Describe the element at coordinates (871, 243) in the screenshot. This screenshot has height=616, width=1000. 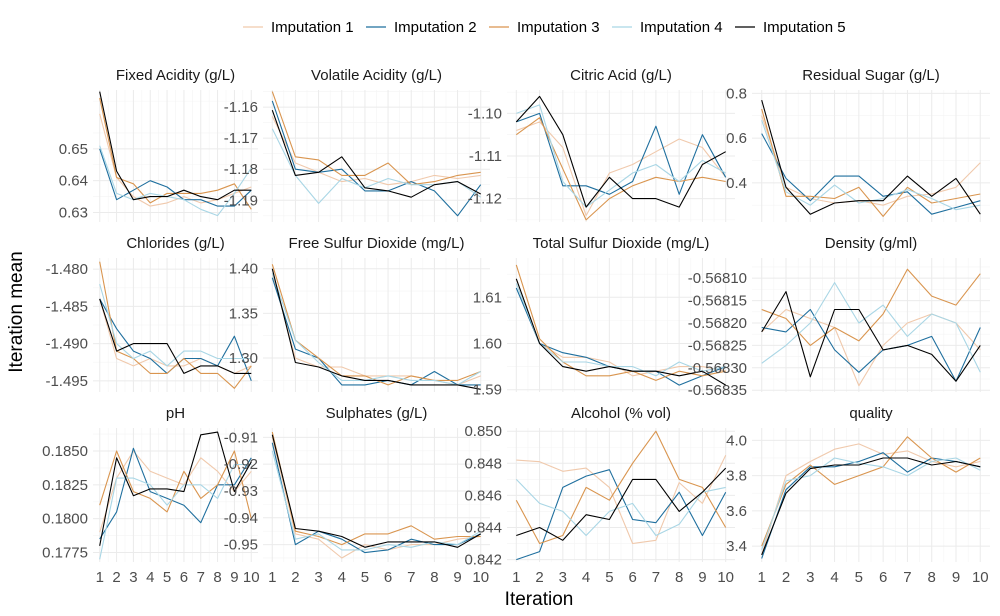
I see `panel-title: Density (g/ml)` at that location.